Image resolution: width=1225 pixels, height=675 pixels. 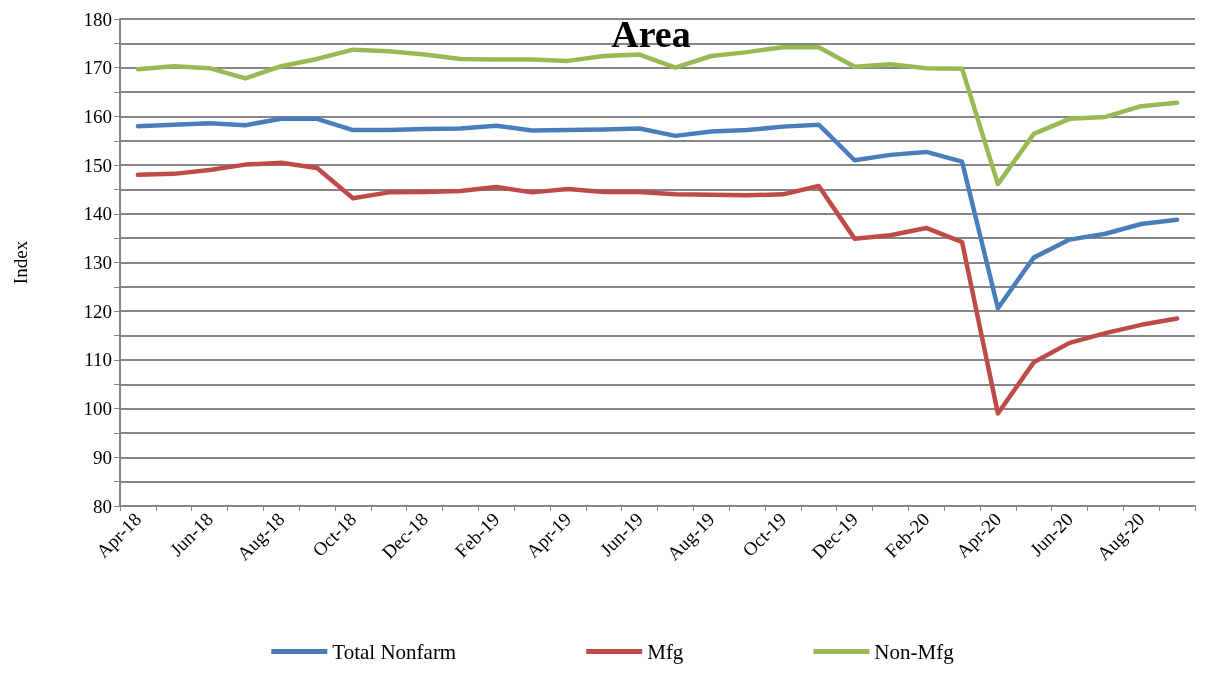 I want to click on y-tick-label: 130, so click(x=97, y=262).